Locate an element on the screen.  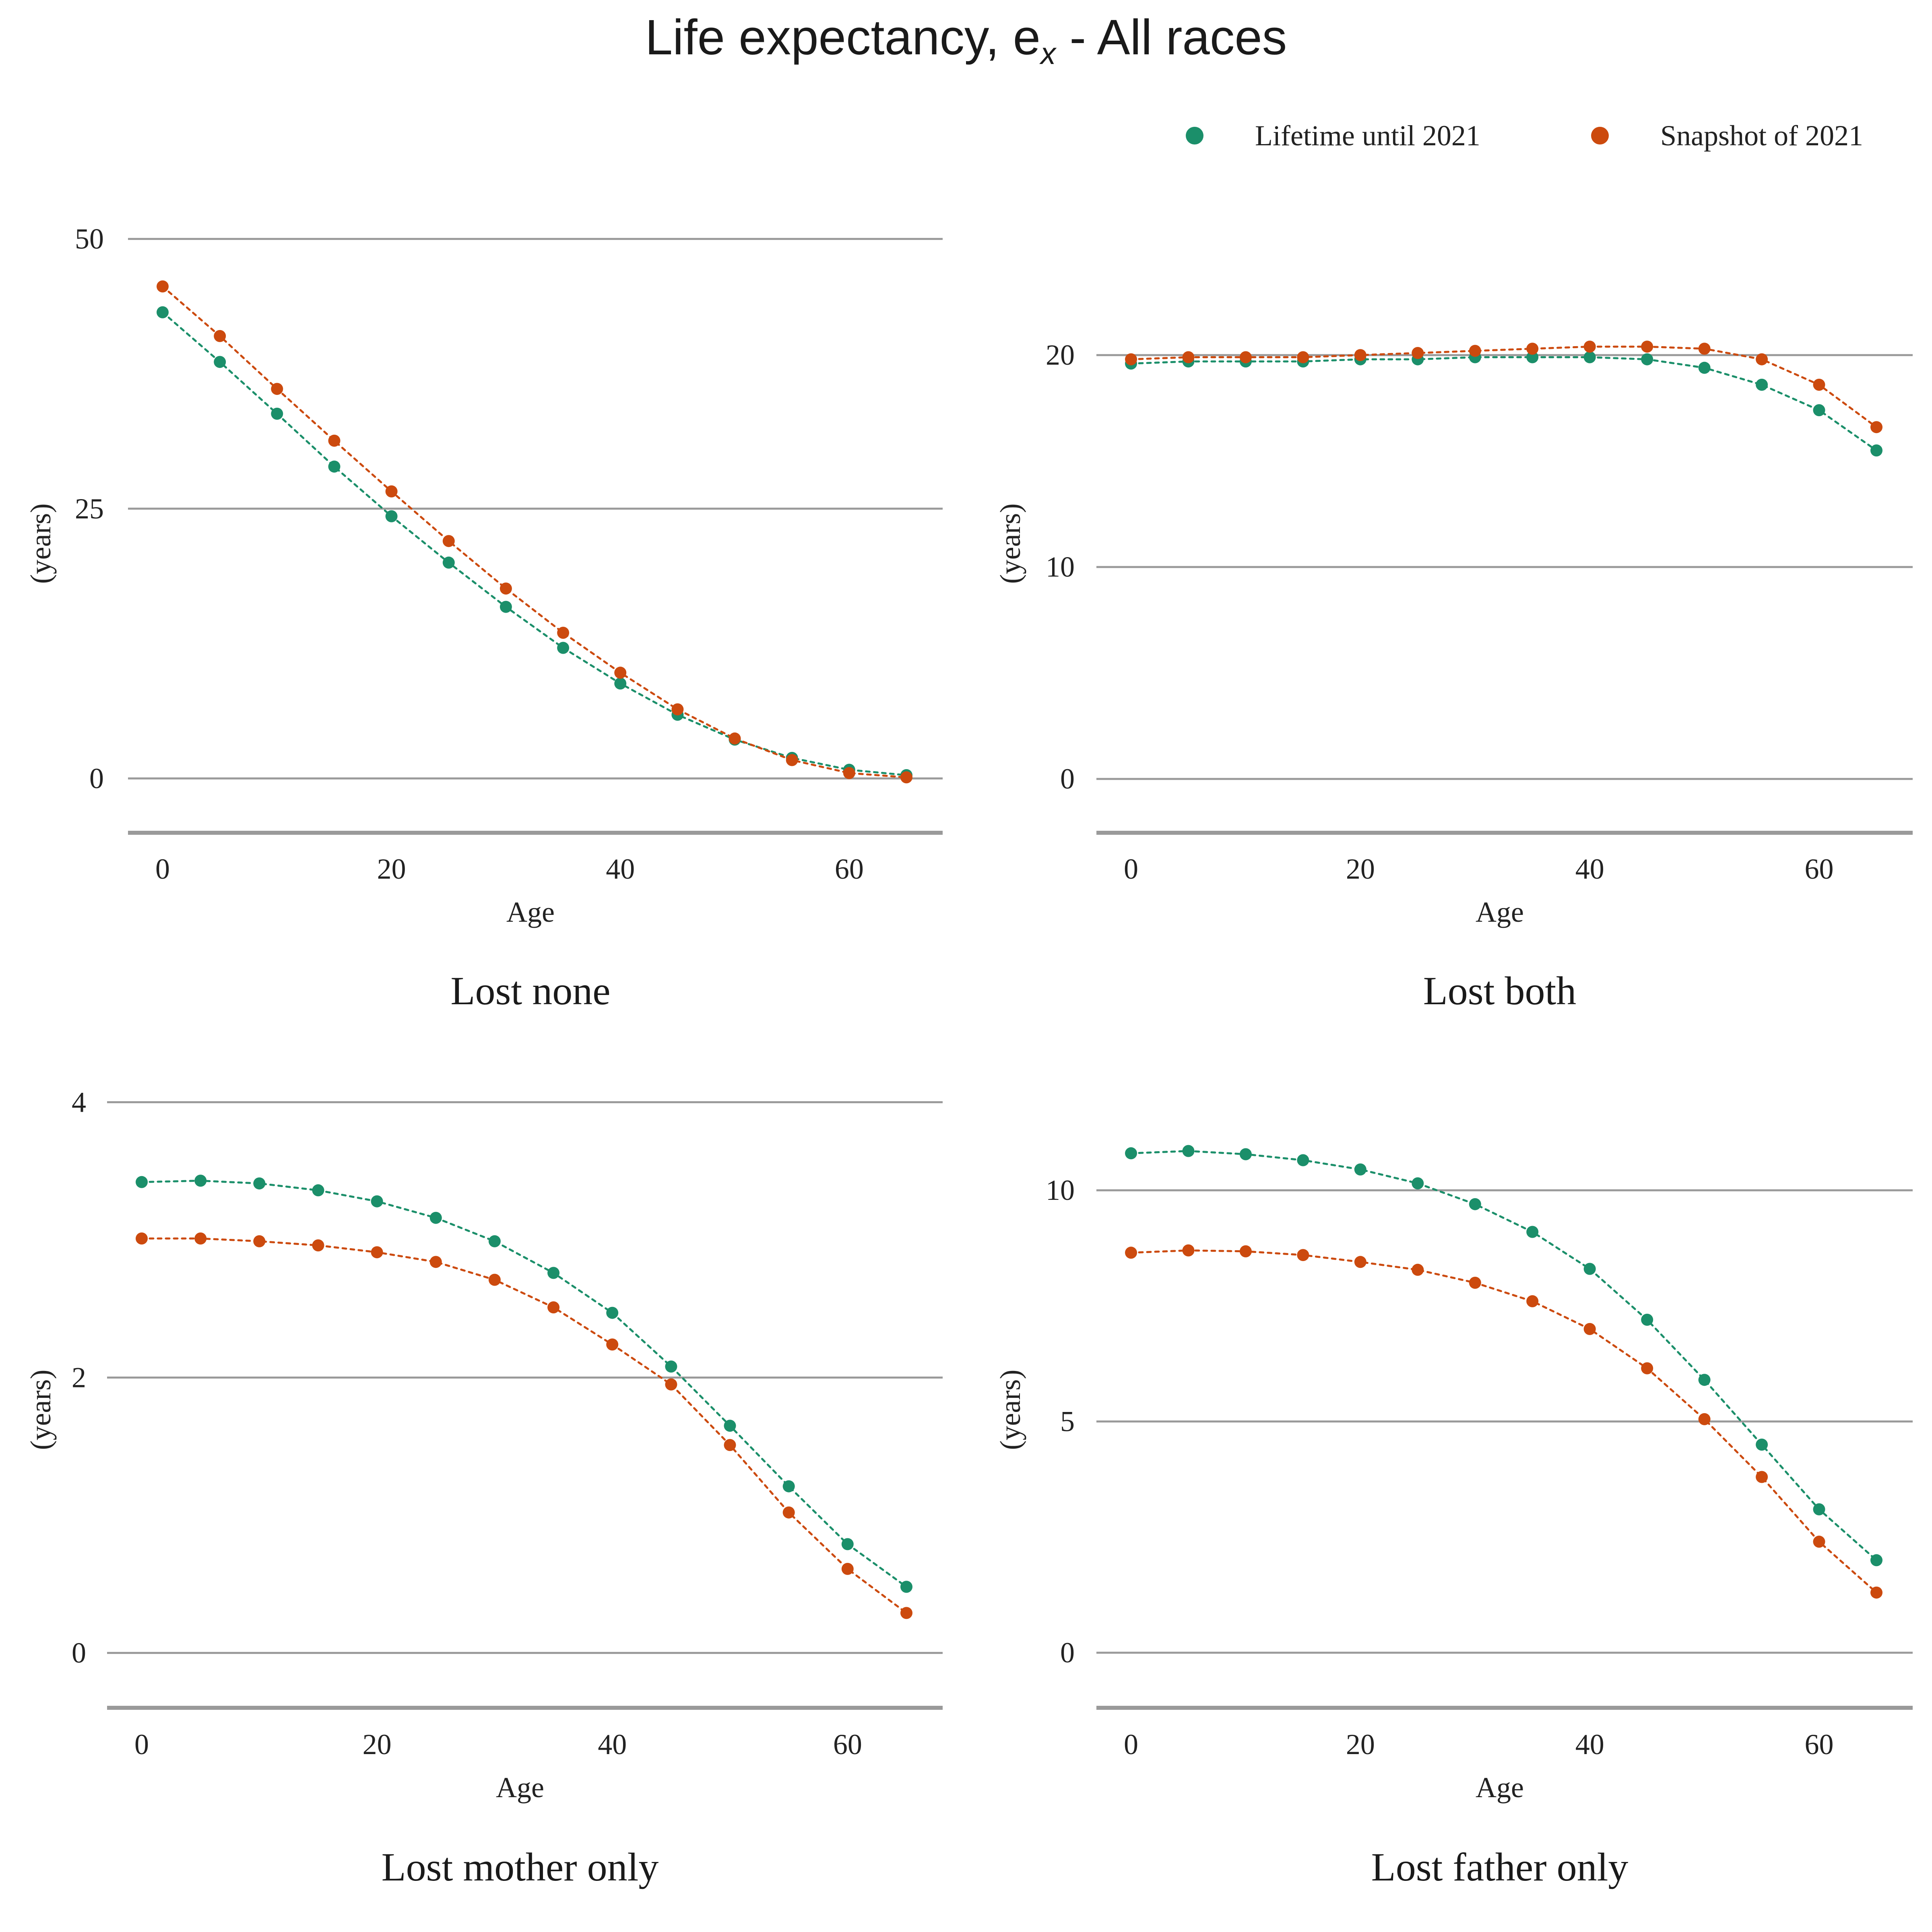
y-tick-label: 2 is located at coordinates (79, 1378).